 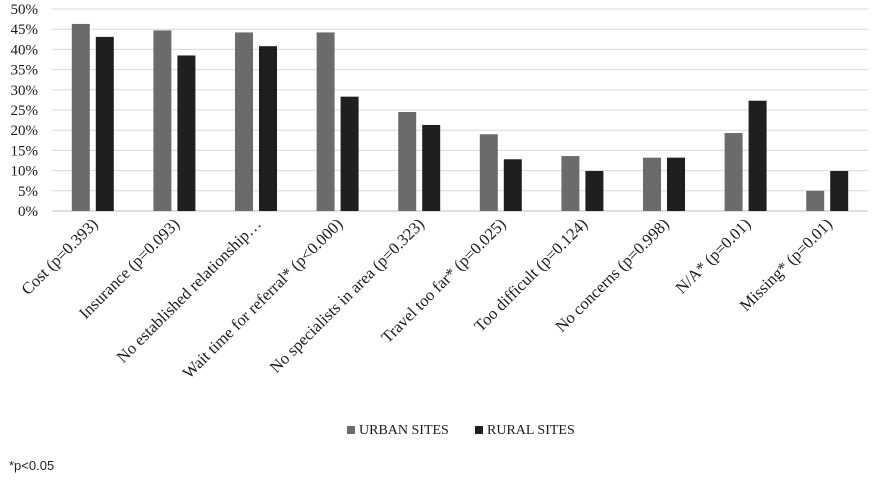 What do you see at coordinates (25, 50) in the screenshot?
I see `y-tick-label: 40%` at bounding box center [25, 50].